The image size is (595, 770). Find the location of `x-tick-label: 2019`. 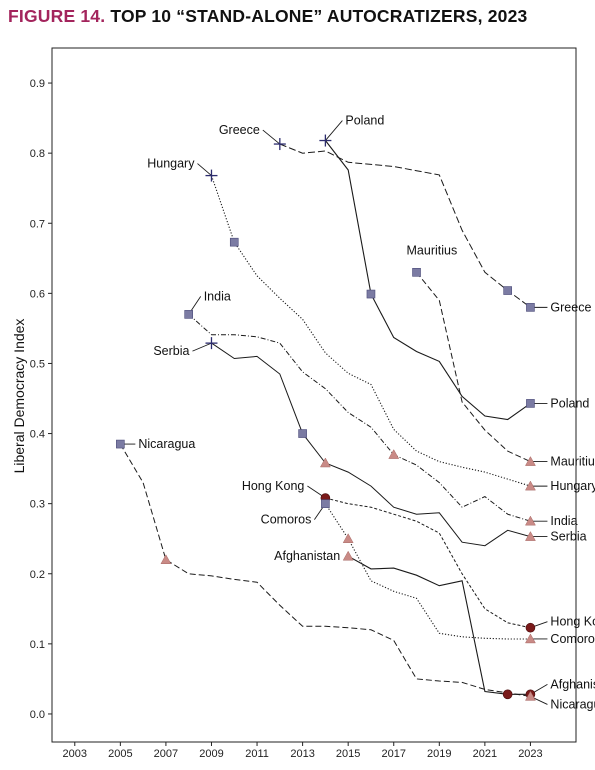

x-tick-label: 2019 is located at coordinates (439, 754).